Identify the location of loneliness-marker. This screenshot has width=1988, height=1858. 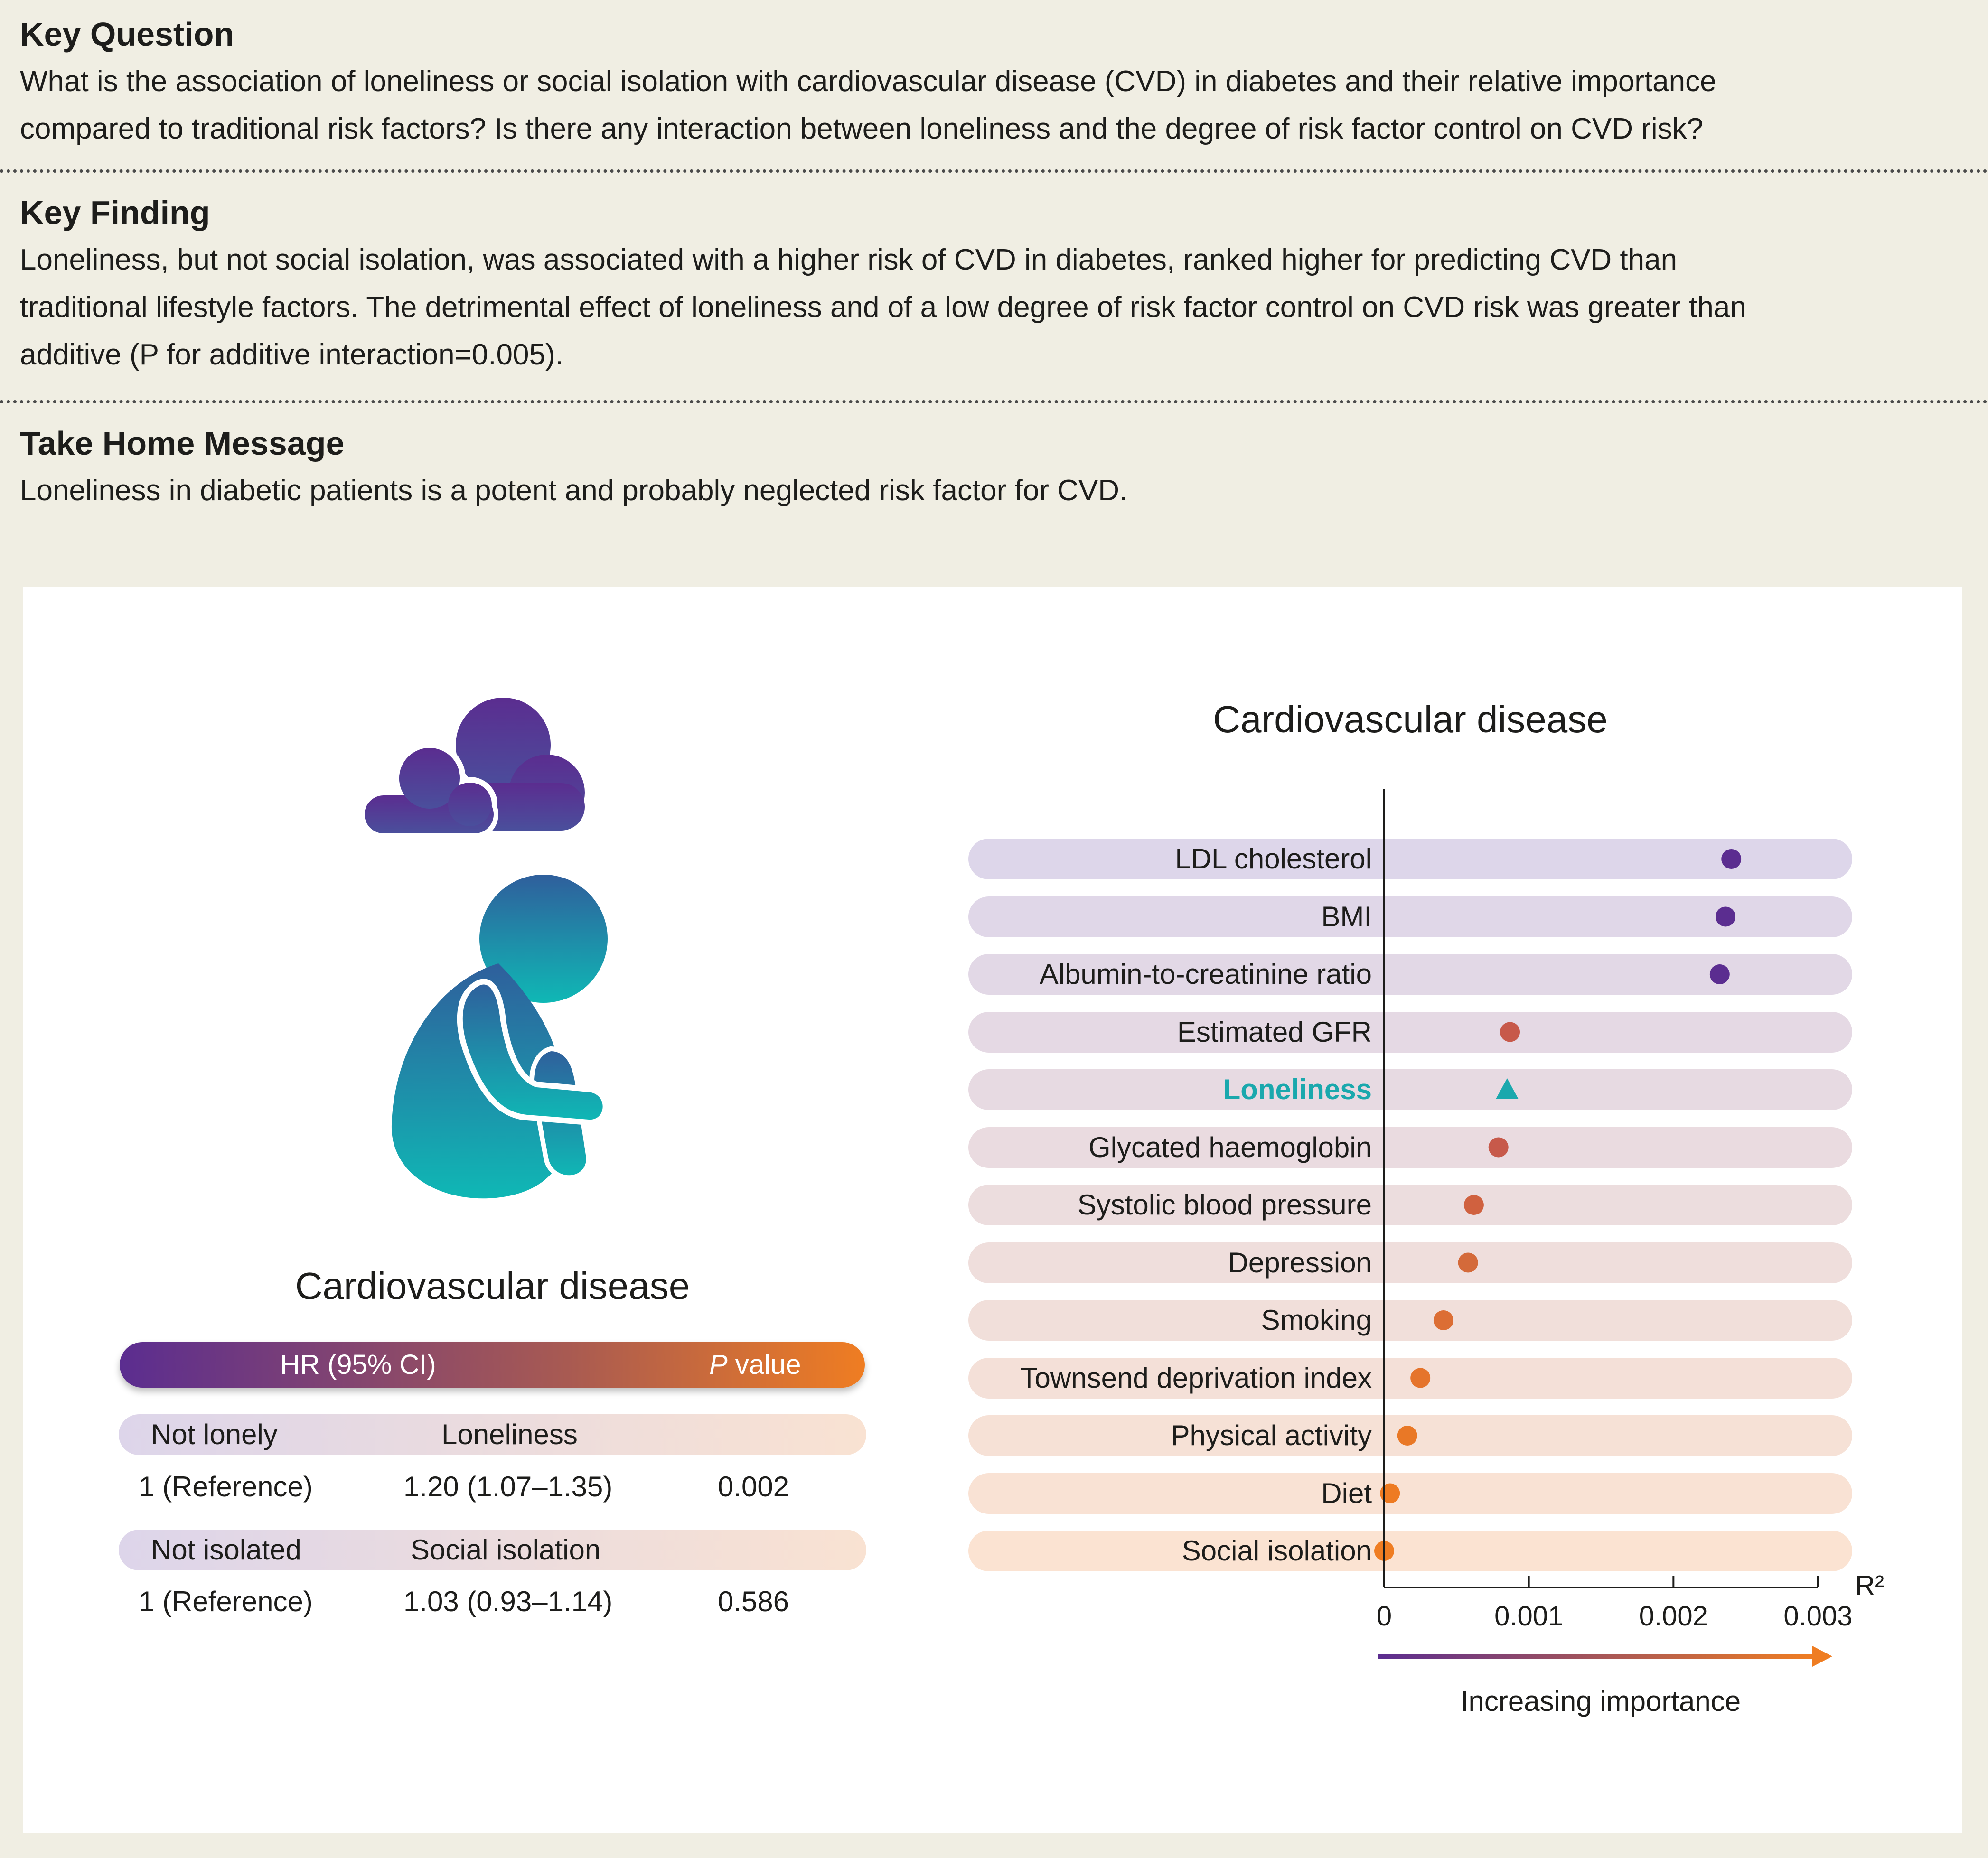
(1507, 1088).